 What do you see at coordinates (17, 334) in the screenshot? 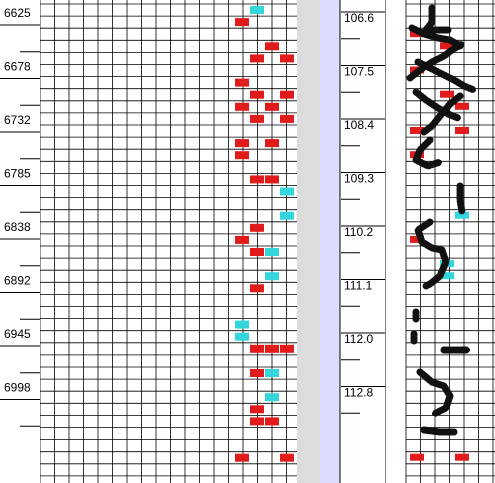
I see `left-axis-label: 6945` at bounding box center [17, 334].